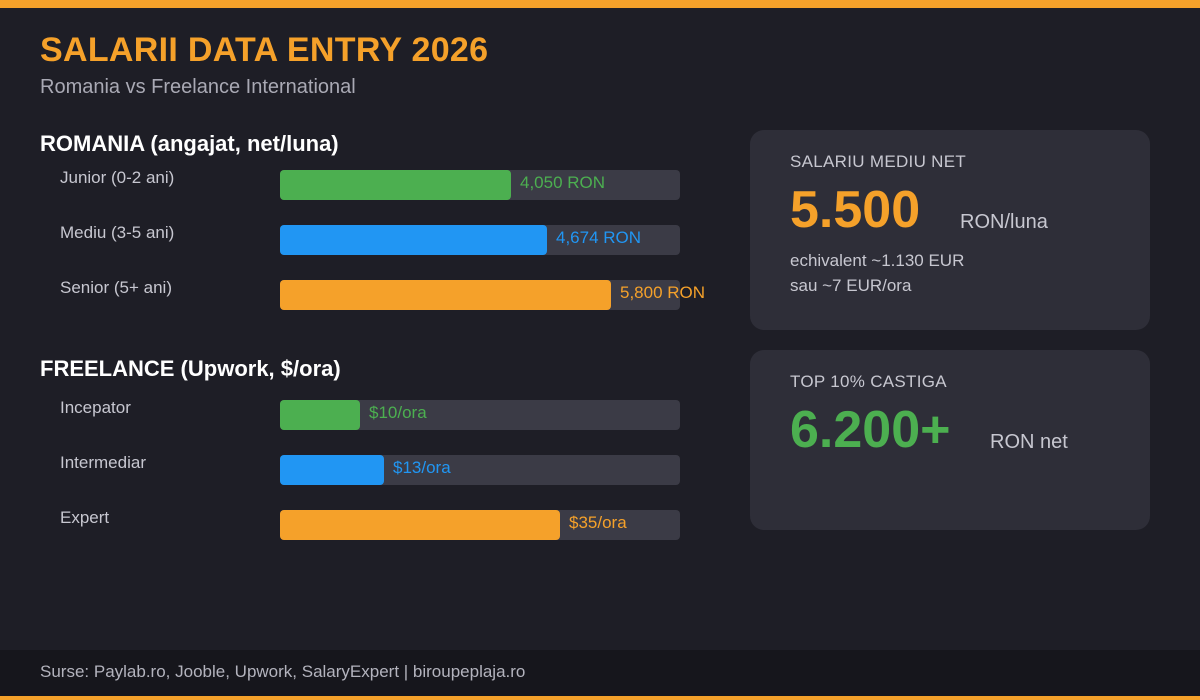 The height and width of the screenshot is (700, 1200). Describe the element at coordinates (868, 381) in the screenshot. I see `top-earners-label: TOP 10% CASTIGA` at that location.